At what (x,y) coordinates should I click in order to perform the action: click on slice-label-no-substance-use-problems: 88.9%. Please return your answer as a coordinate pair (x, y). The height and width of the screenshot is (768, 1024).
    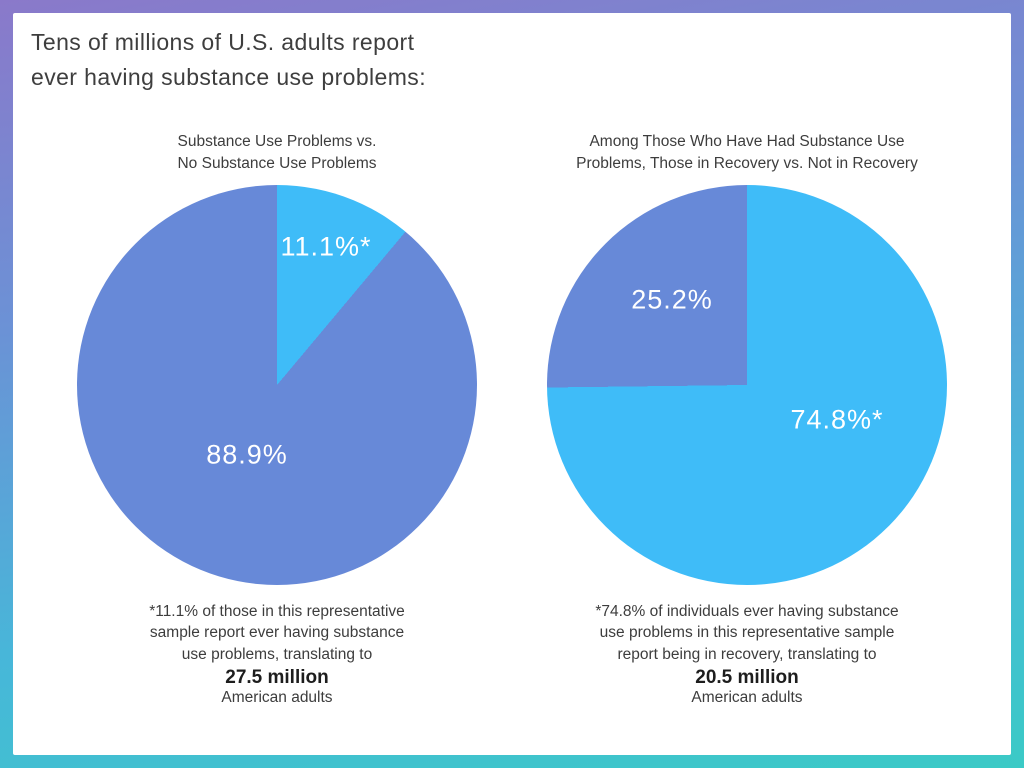
    Looking at the image, I should click on (247, 454).